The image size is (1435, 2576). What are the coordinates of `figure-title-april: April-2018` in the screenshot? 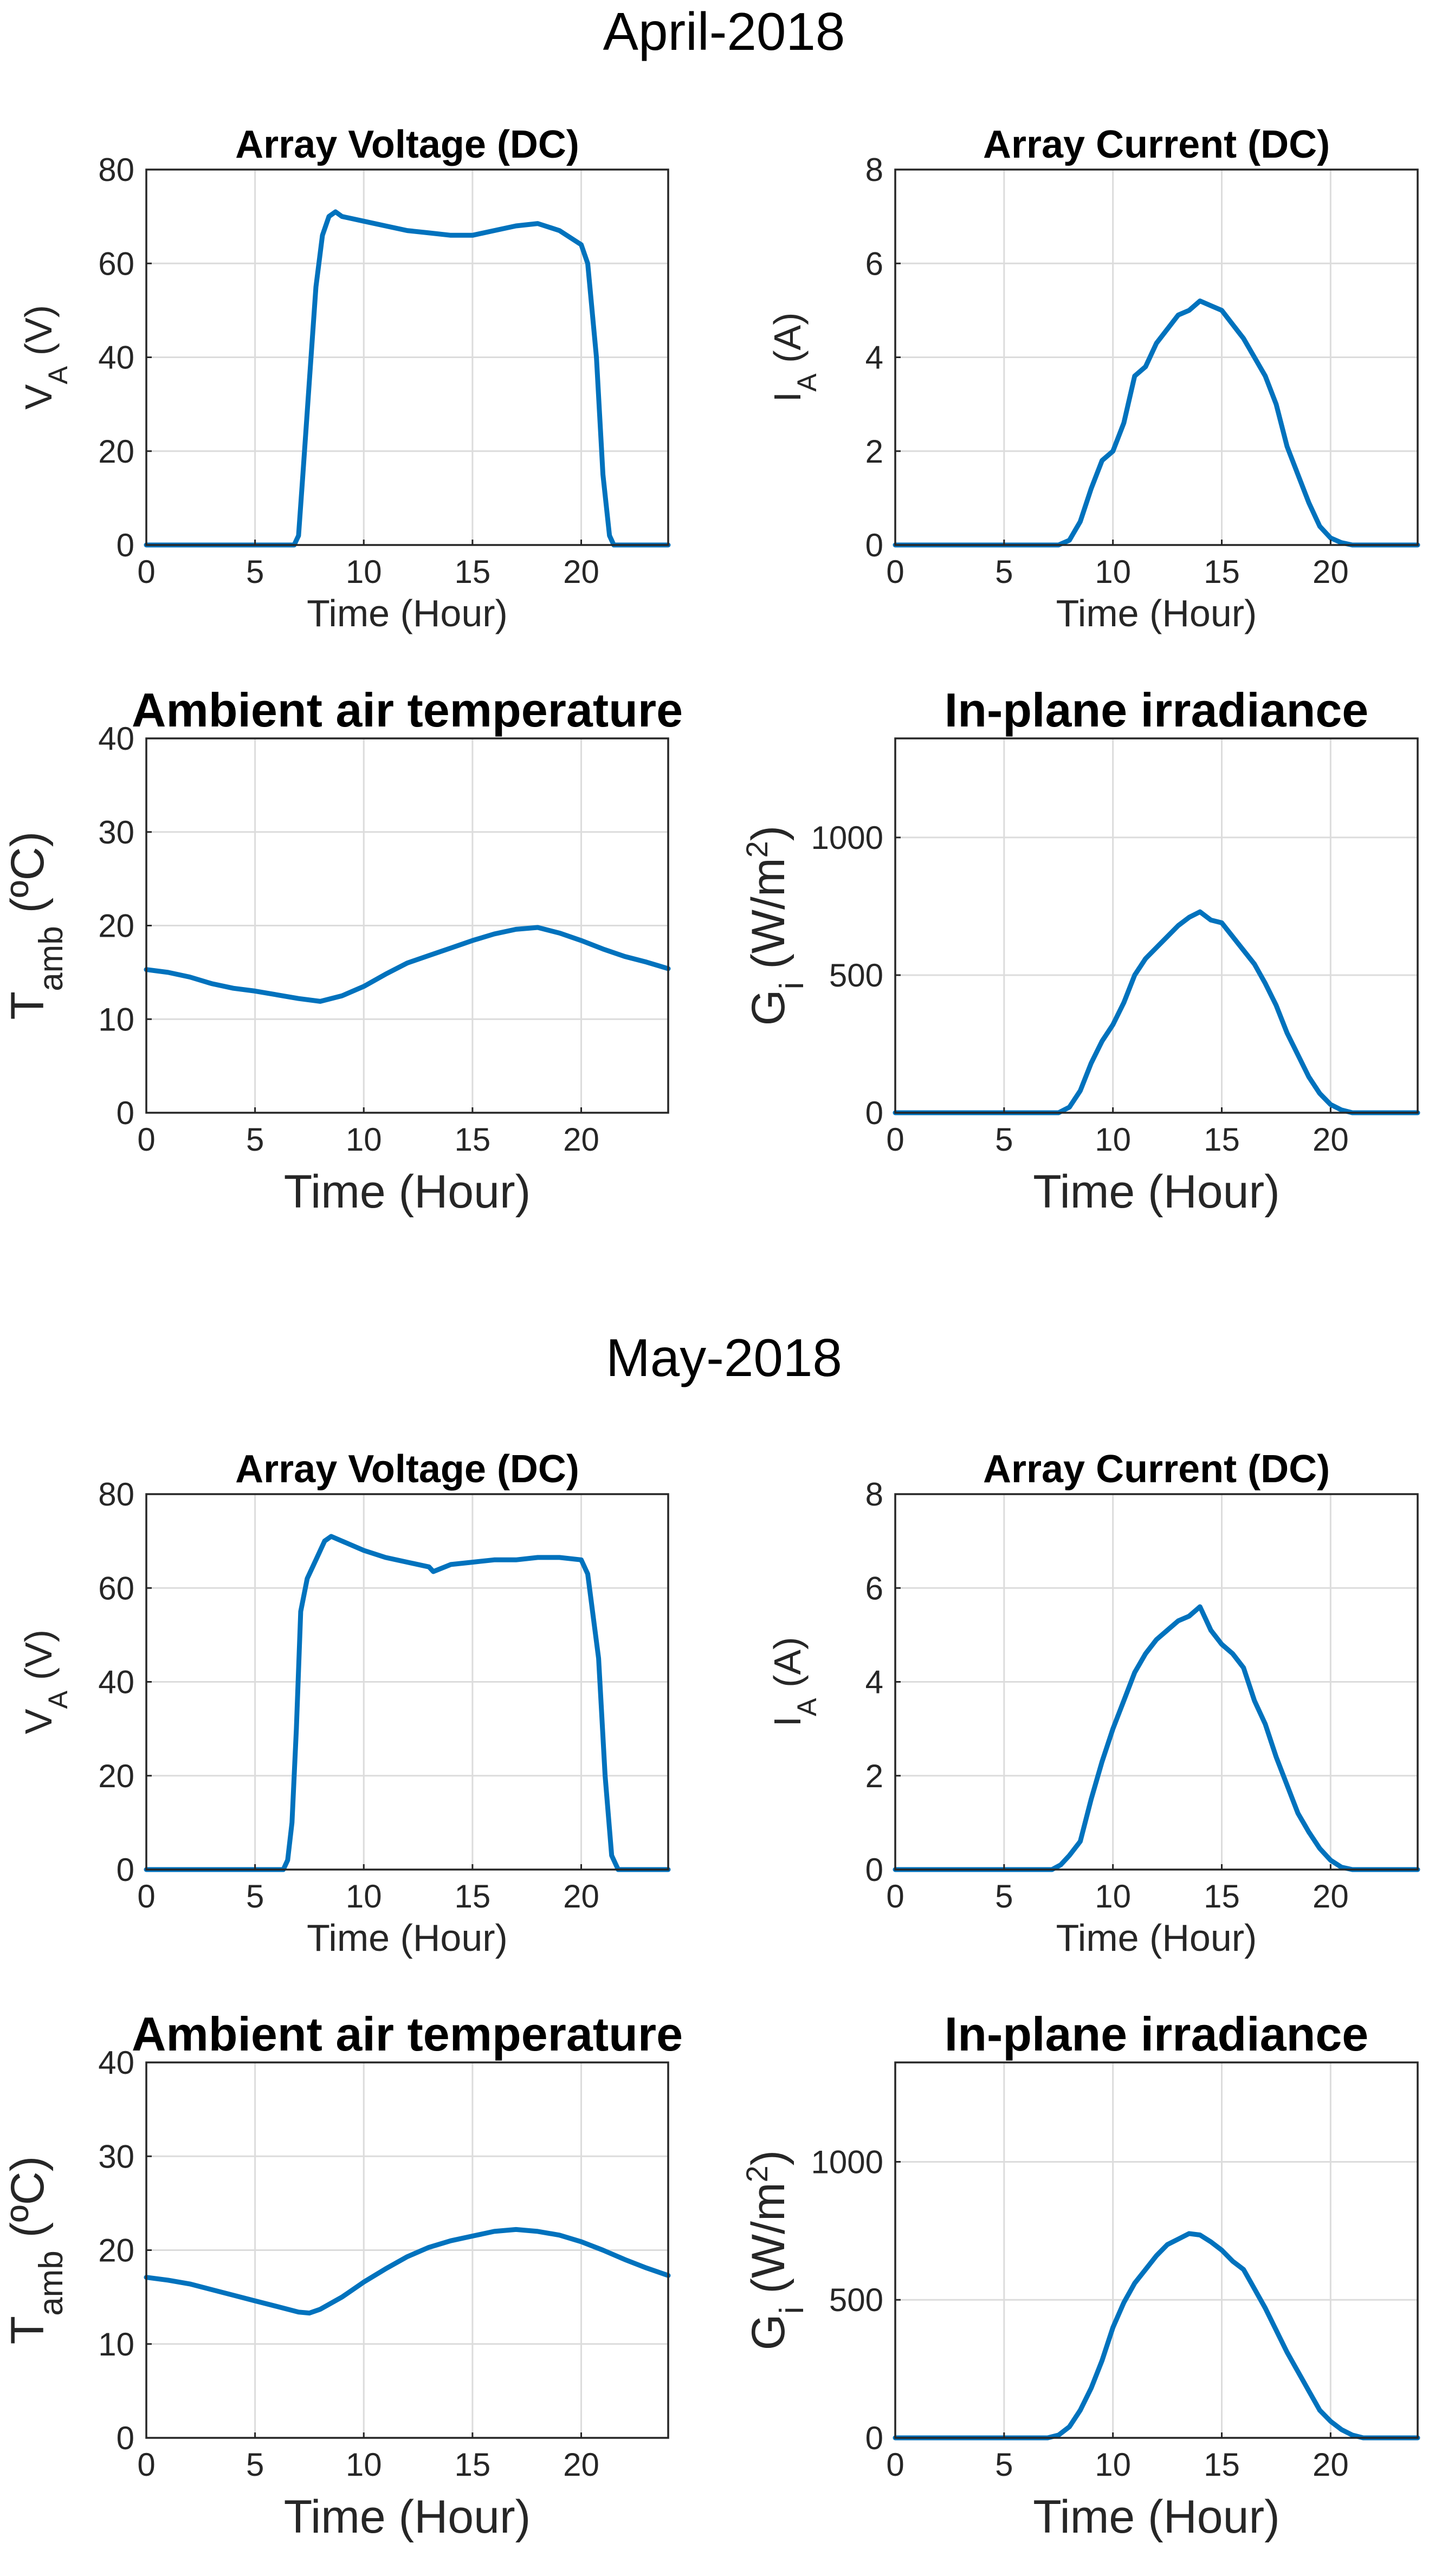 It's located at (724, 32).